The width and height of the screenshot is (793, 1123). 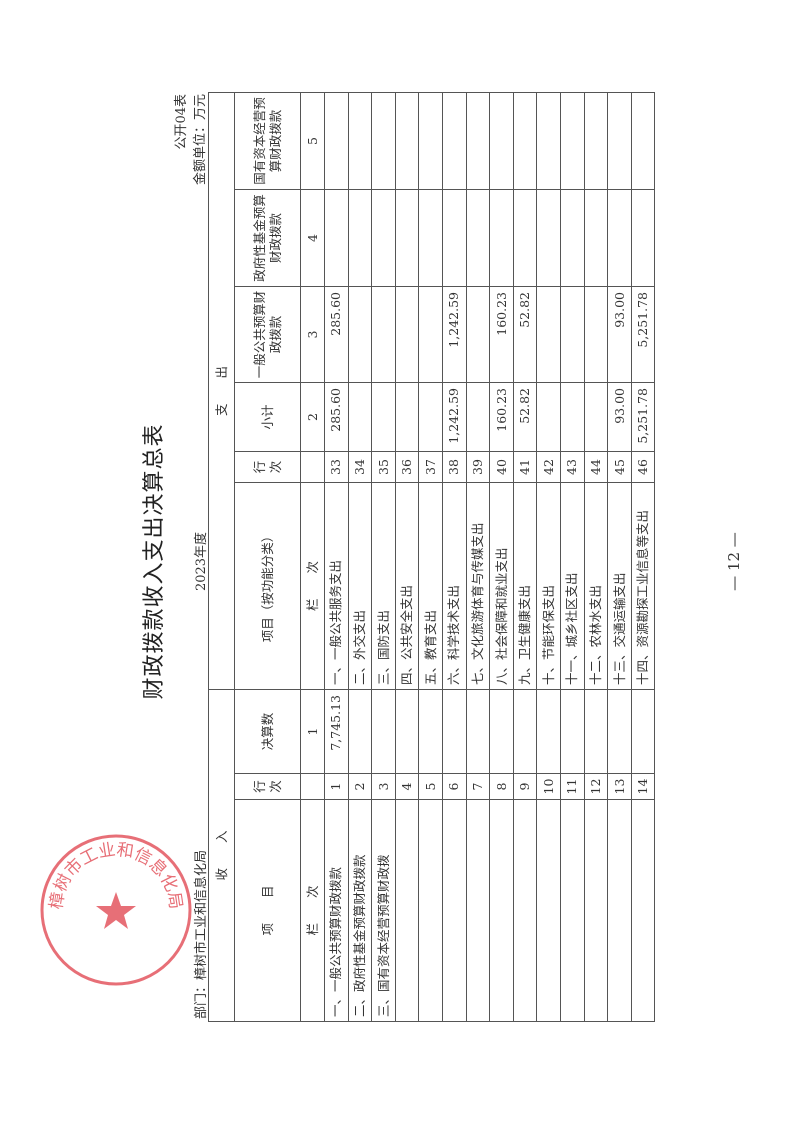 What do you see at coordinates (383, 910) in the screenshot?
I see `income-item: 三、国有资本经营预算财政拨` at bounding box center [383, 910].